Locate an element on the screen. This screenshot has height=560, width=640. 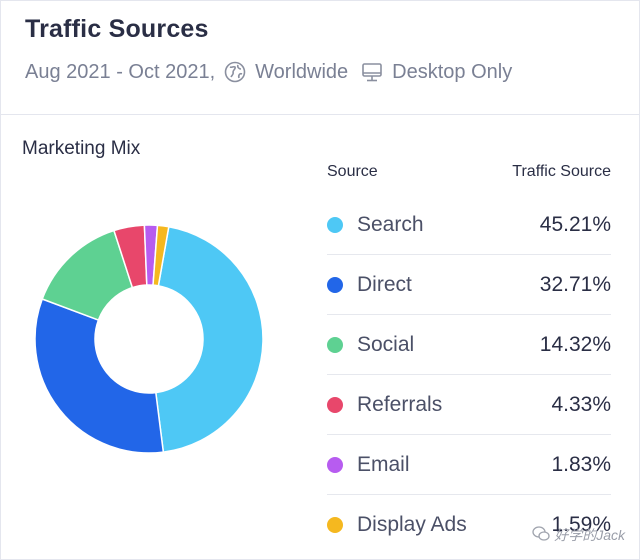
source-share: 1.59% is located at coordinates (581, 524).